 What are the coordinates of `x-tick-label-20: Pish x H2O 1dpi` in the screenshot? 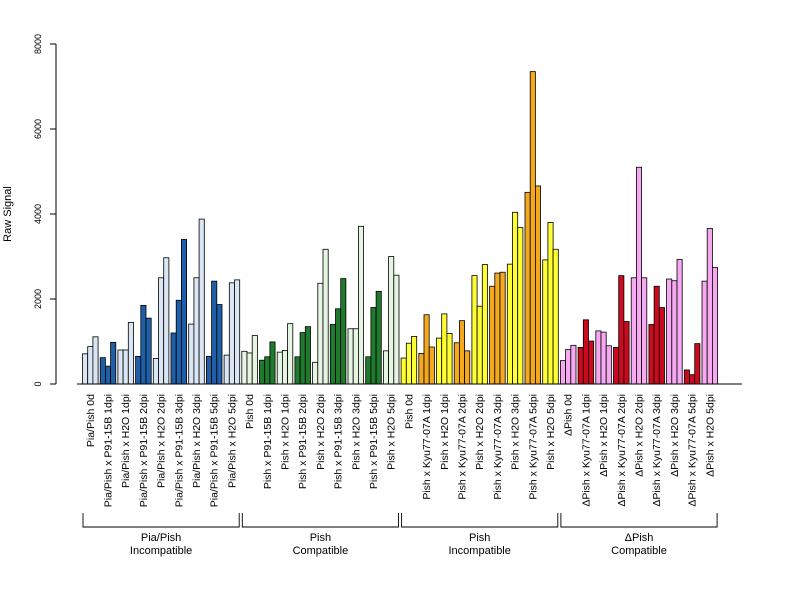 It's located at (445, 432).